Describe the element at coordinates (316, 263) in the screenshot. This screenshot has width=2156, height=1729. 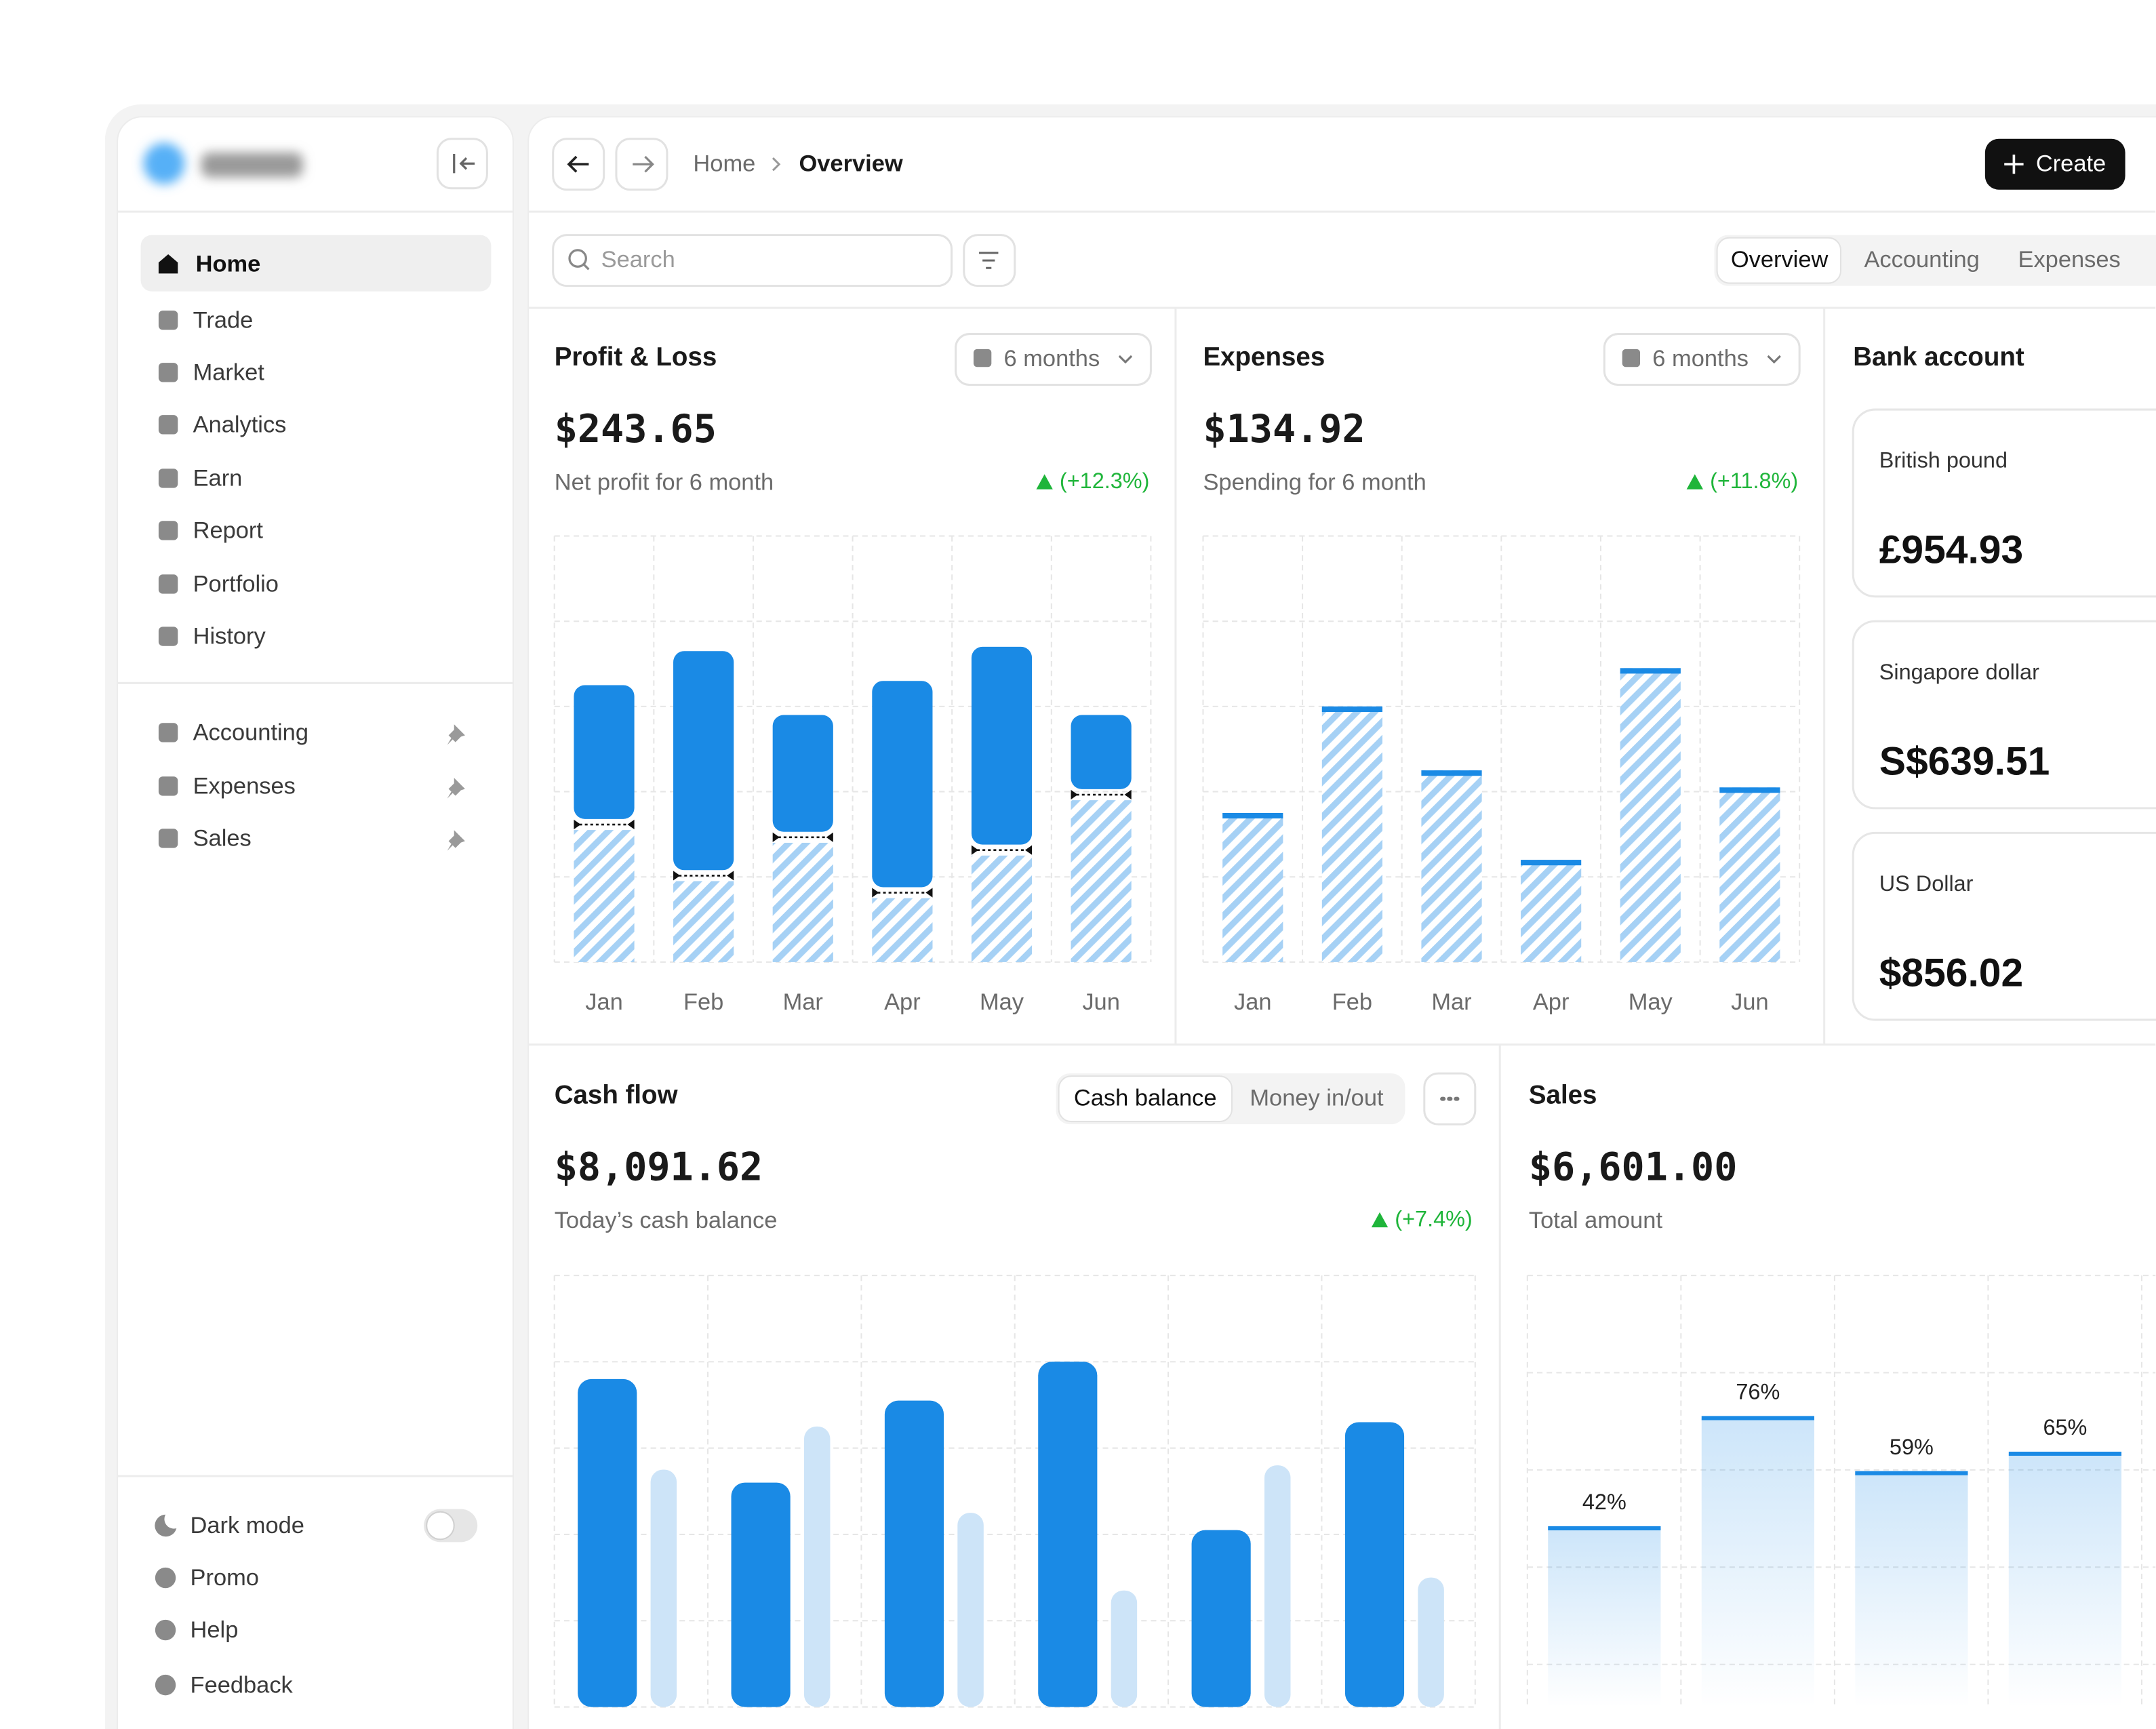
I see `active-nav-bg` at that location.